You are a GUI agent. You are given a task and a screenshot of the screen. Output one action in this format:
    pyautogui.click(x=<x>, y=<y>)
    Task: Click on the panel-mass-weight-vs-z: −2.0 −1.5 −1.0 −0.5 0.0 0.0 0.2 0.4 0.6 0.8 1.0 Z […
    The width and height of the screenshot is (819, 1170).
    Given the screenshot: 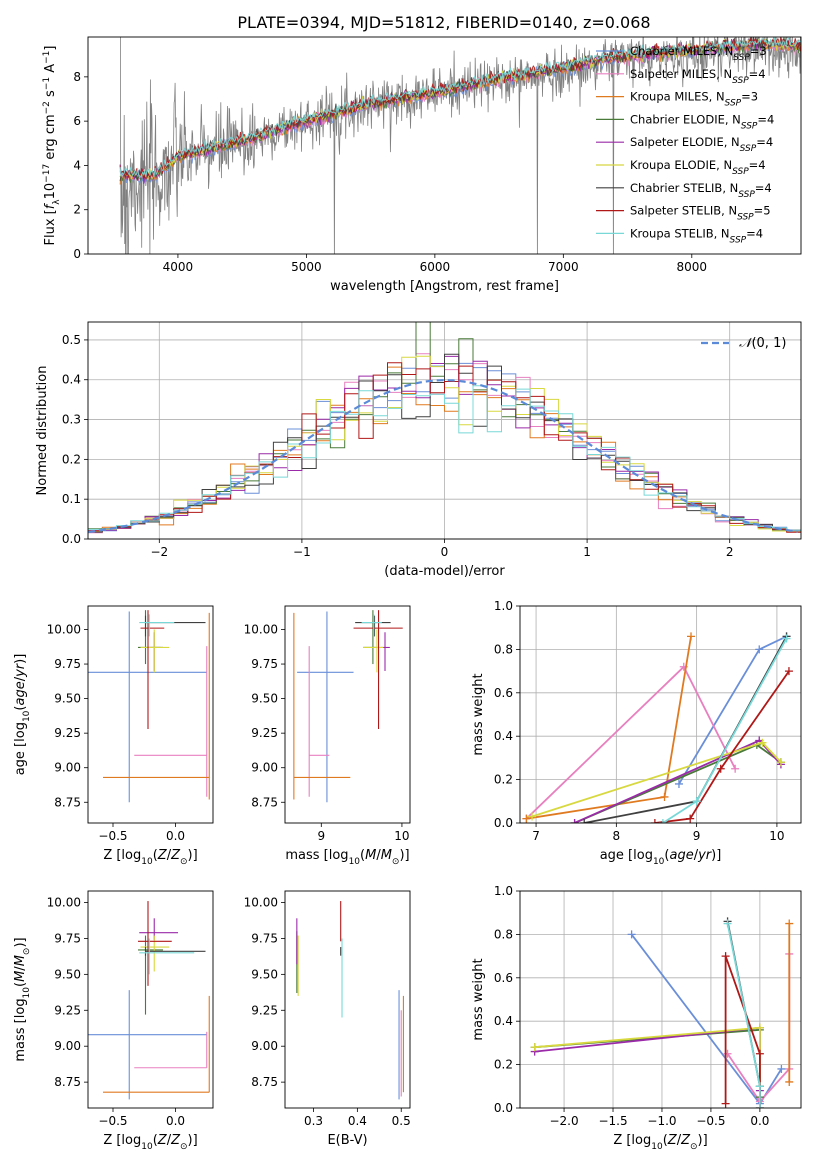 What is the action you would take?
    pyautogui.click(x=636, y=1018)
    